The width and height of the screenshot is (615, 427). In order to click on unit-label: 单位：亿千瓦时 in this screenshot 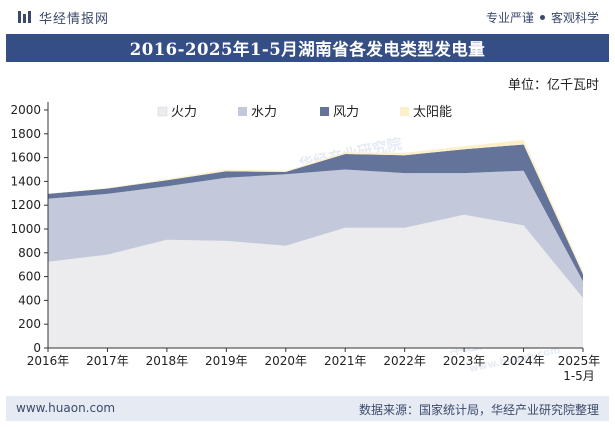, I will do `click(553, 85)`.